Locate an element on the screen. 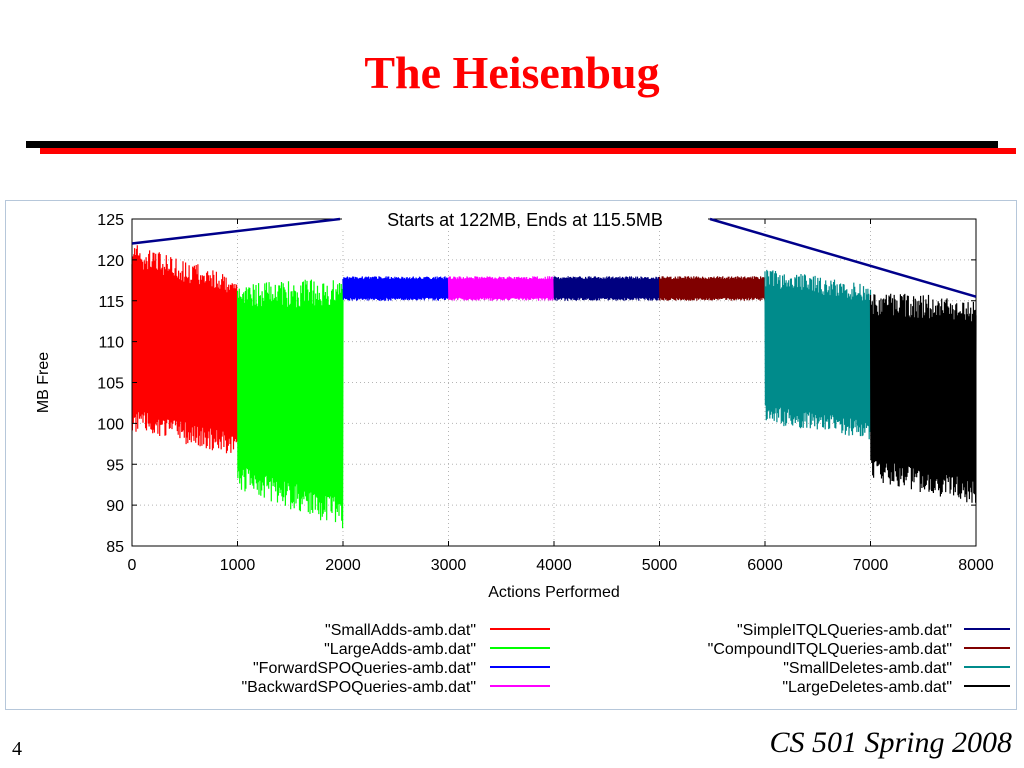 This screenshot has width=1024, height=768. x-axis-label: Actions Performed is located at coordinates (554, 592).